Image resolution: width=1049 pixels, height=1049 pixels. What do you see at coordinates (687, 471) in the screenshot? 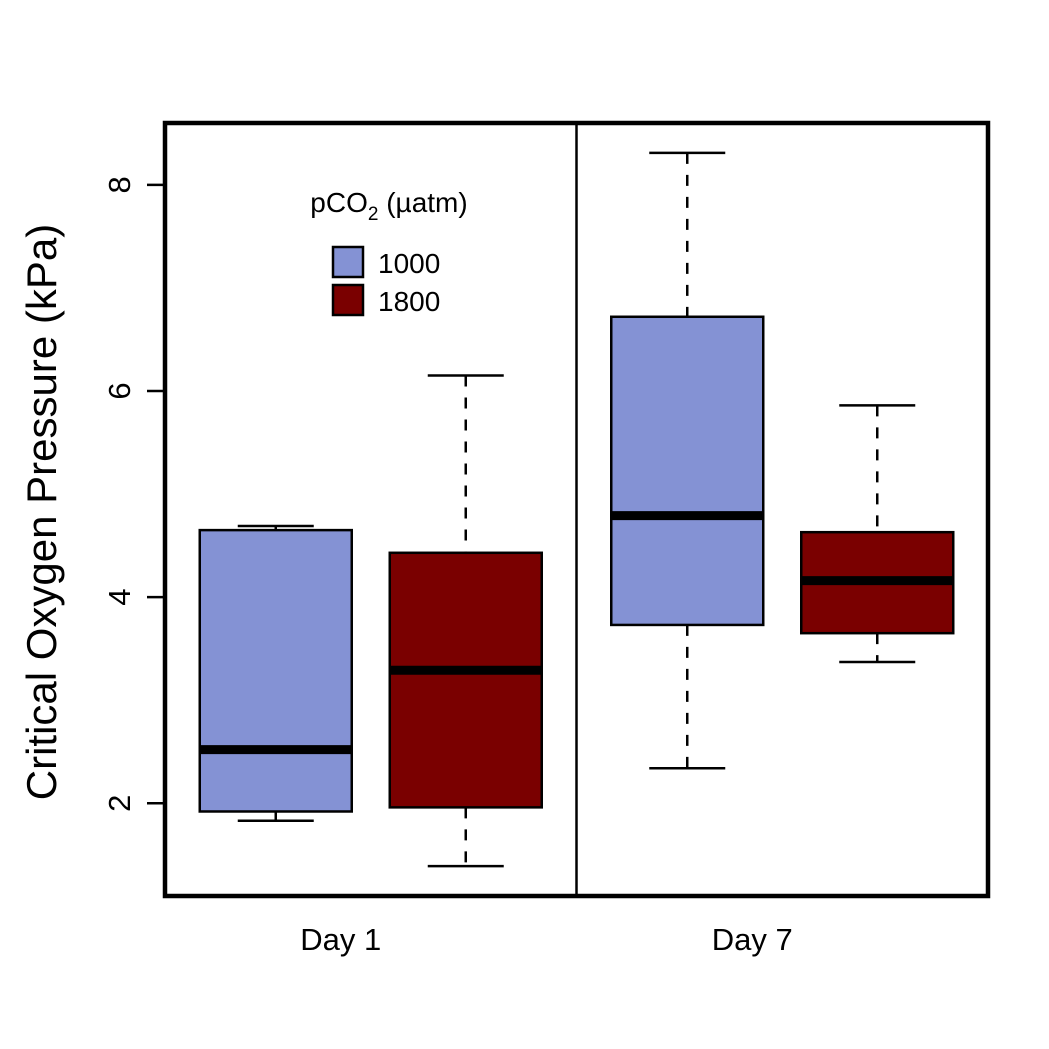
I see `box-1000-day-7-iqr` at bounding box center [687, 471].